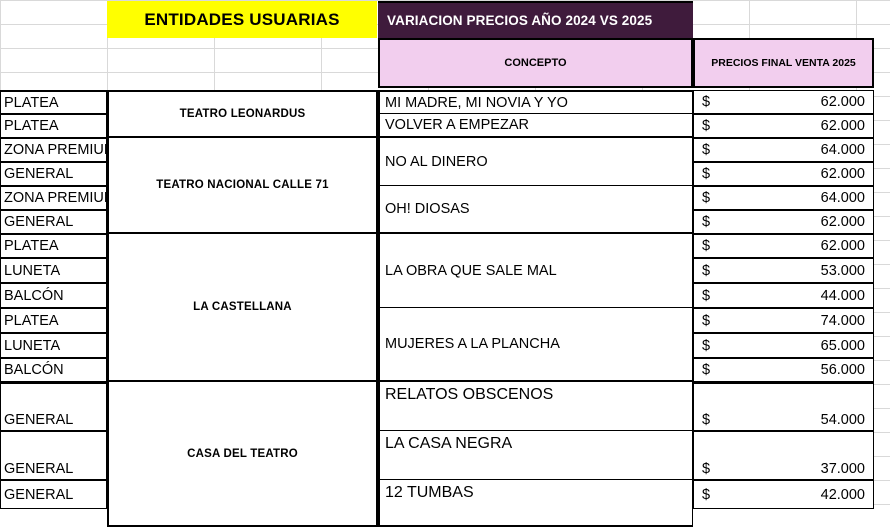  What do you see at coordinates (783, 370) in the screenshot?
I see `price-cell: $ 56.000` at bounding box center [783, 370].